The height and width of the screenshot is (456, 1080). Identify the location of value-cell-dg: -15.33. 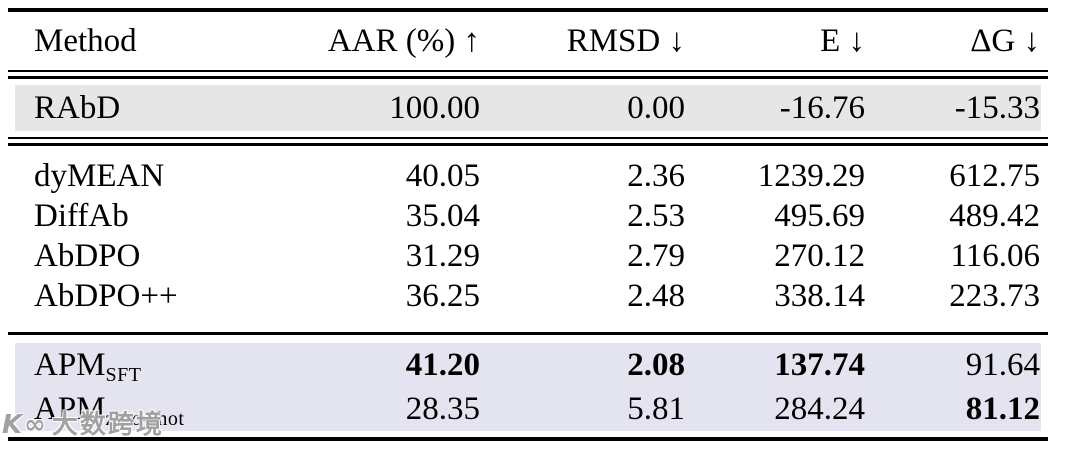
(997, 107).